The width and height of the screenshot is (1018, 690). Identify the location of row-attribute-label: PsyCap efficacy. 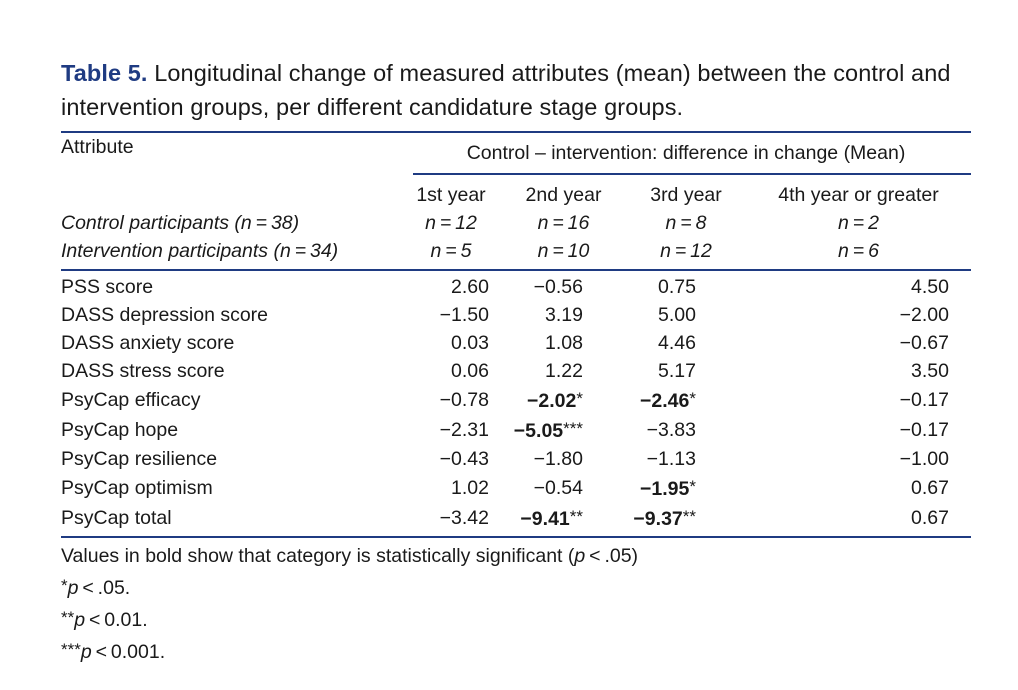
(131, 400).